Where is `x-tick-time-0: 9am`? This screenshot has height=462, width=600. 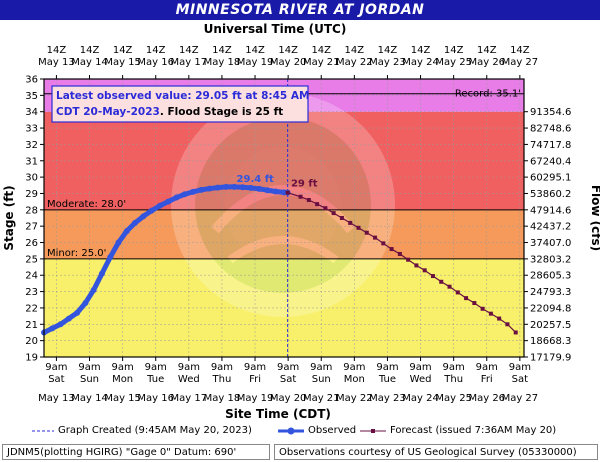
x-tick-time-0: 9am is located at coordinates (56, 367).